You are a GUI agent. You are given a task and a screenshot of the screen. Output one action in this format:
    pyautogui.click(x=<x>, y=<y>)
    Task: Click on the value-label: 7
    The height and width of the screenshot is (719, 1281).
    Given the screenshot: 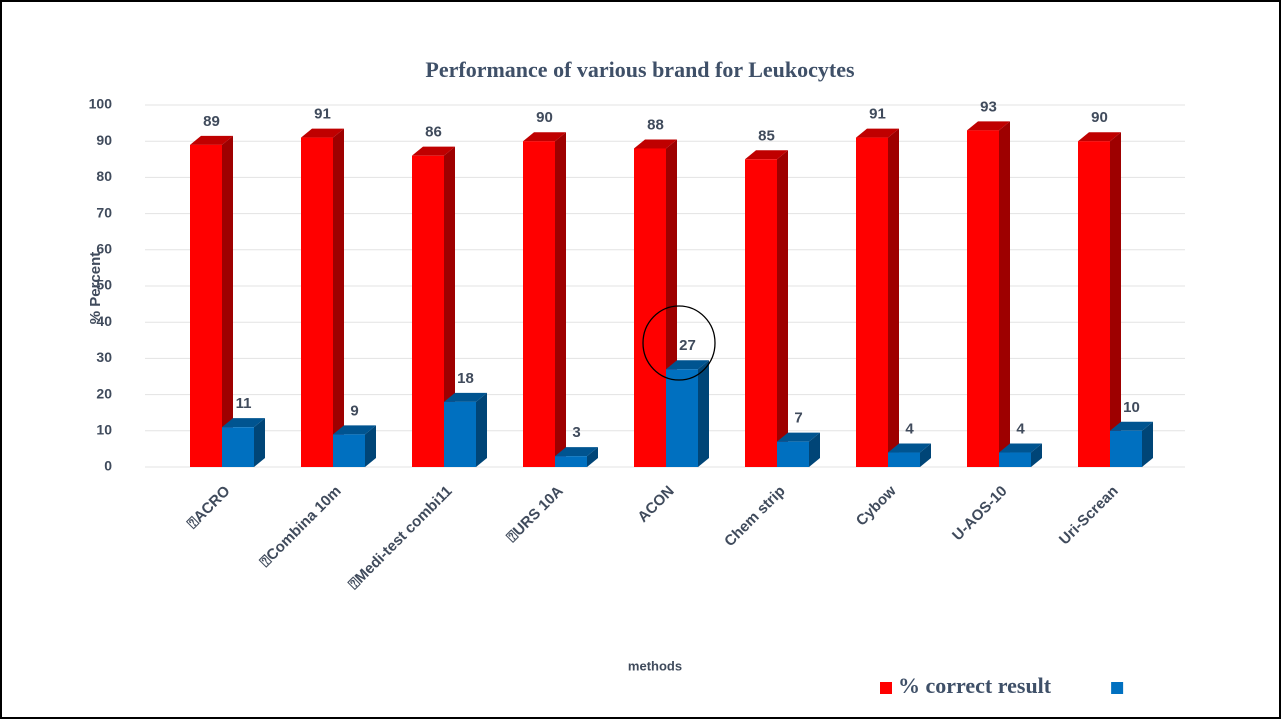 What is the action you would take?
    pyautogui.click(x=798, y=418)
    